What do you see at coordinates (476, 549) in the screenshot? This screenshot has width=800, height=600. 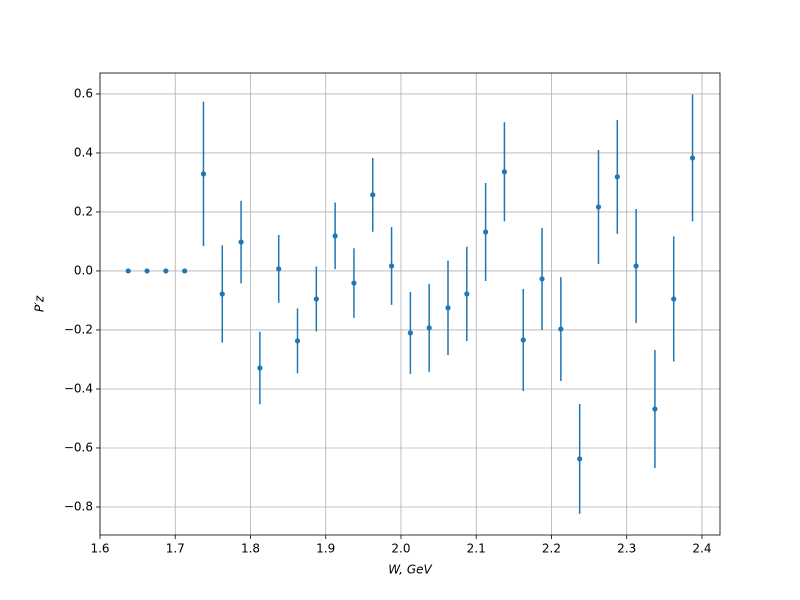 I see `x-tick-label: 2.1` at bounding box center [476, 549].